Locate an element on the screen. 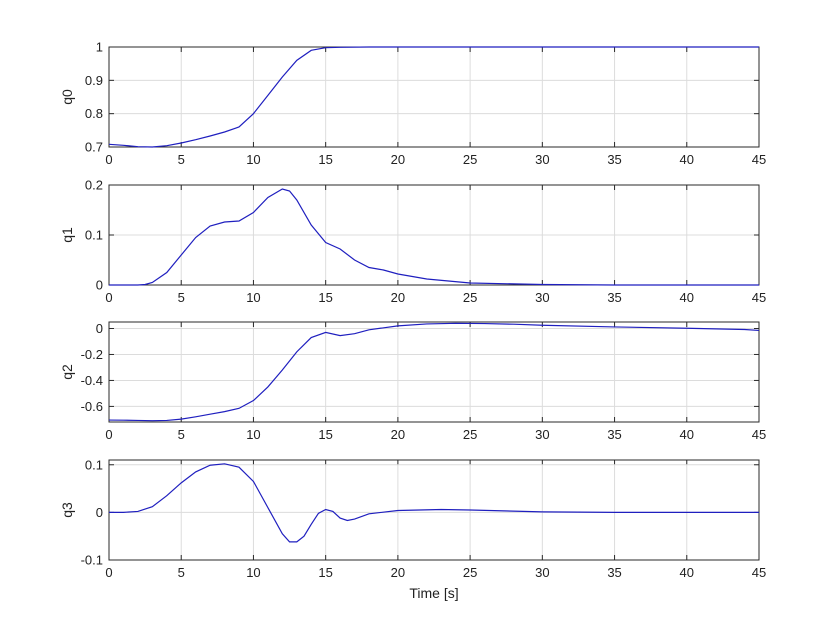  y-tick-label: -0.6 is located at coordinates (92, 406).